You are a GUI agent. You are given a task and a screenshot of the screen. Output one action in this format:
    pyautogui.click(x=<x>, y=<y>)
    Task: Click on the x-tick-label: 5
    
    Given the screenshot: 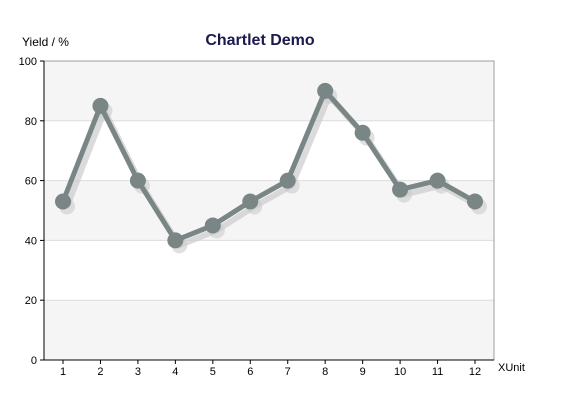 What is the action you would take?
    pyautogui.click(x=213, y=372)
    